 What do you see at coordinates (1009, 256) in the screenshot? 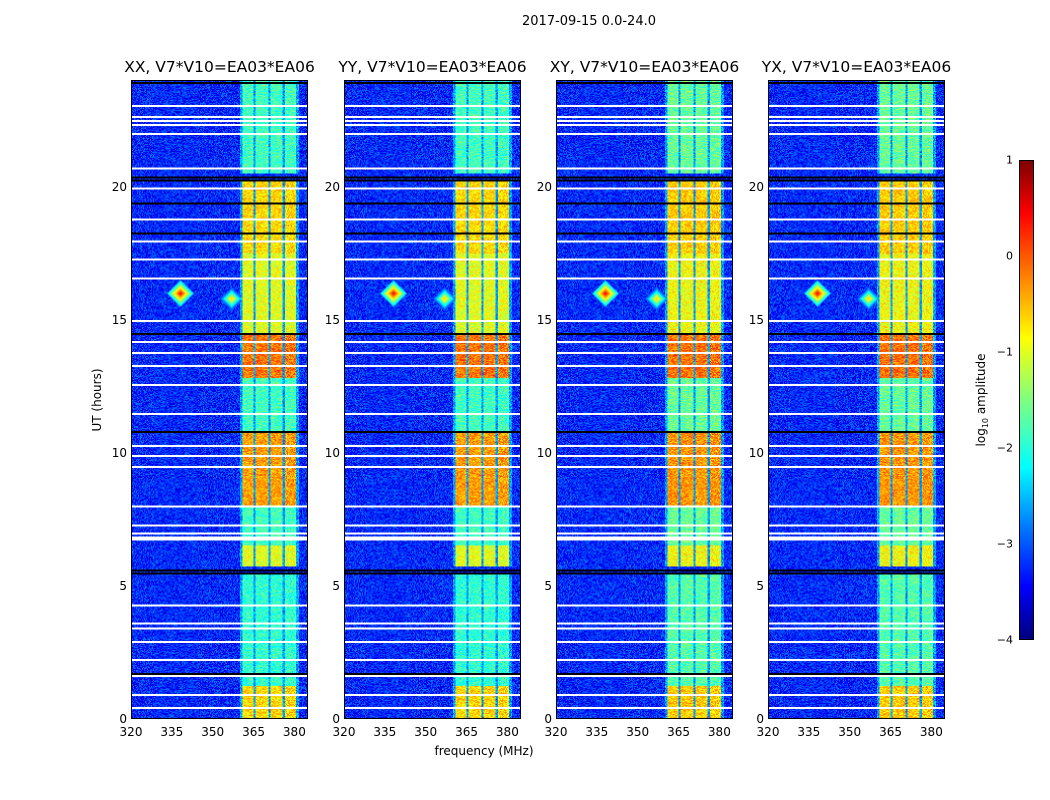
I see `colorbar-tick-label: 0` at bounding box center [1009, 256].